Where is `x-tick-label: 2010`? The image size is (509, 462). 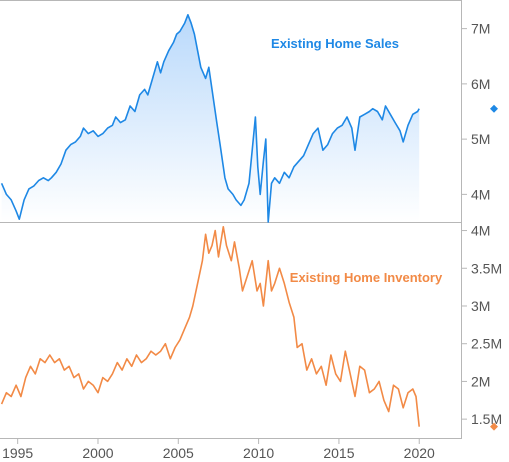 x-tick-label: 2010 is located at coordinates (258, 453).